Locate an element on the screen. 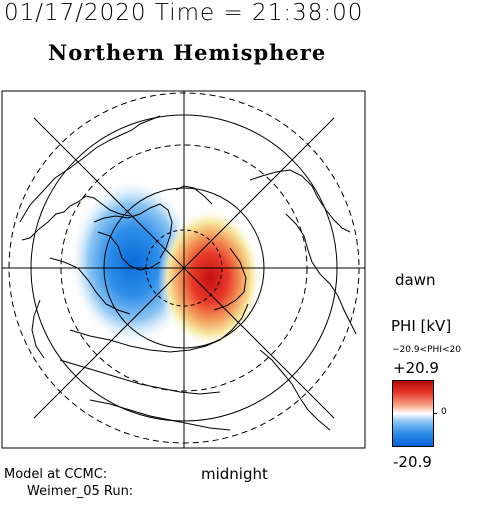 The height and width of the screenshot is (508, 484). midnight-label: midnight is located at coordinates (234, 474).